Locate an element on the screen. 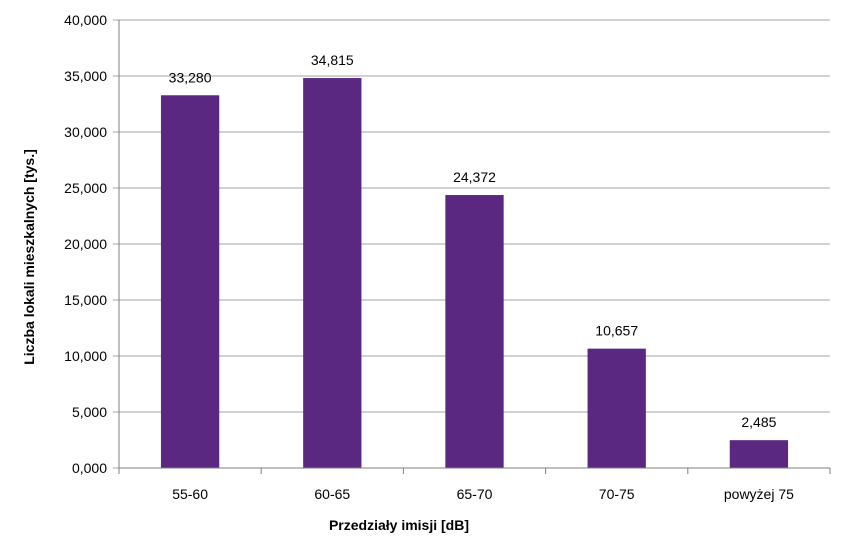  y-tick-label: 10,000 is located at coordinates (85, 356).